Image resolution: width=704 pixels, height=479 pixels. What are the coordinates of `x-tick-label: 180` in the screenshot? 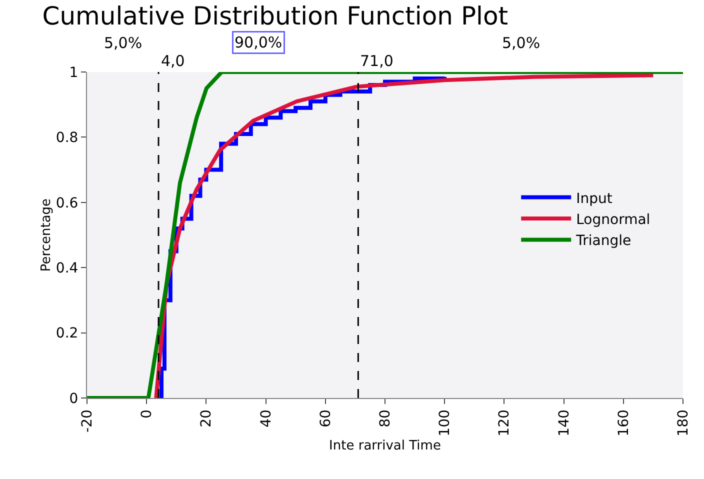 It's located at (684, 423).